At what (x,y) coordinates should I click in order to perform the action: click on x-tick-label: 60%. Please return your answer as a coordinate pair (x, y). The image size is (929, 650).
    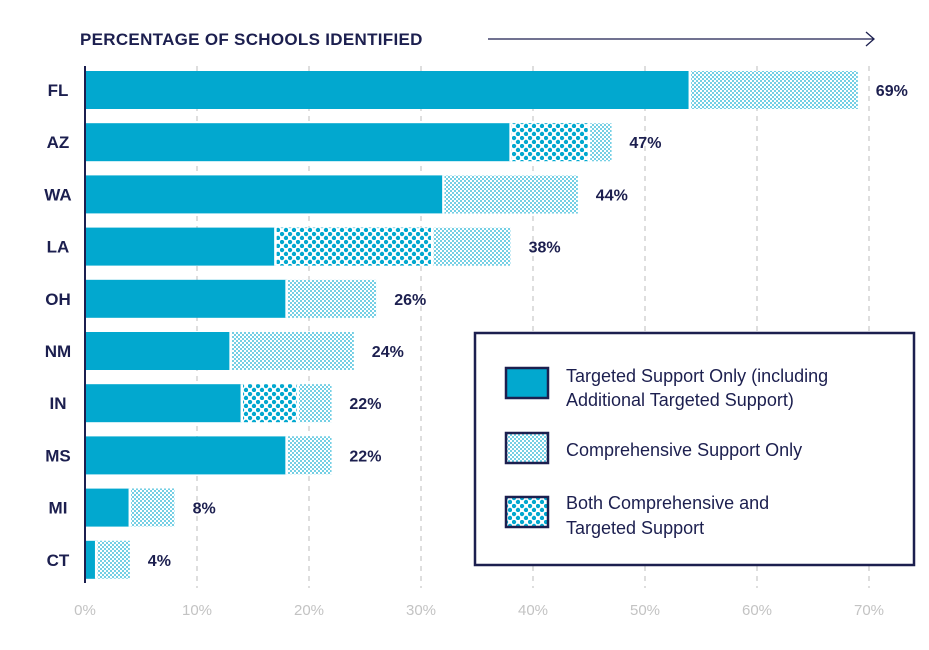
    Looking at the image, I should click on (757, 610).